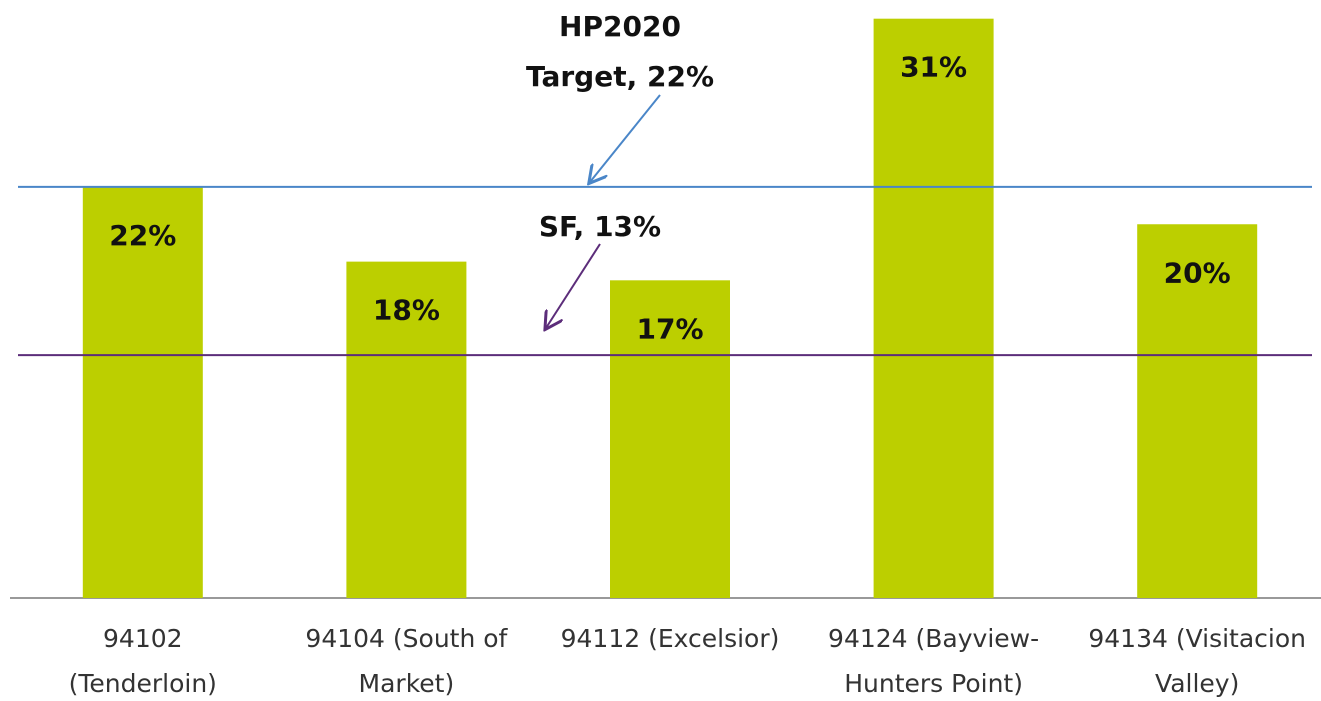  What do you see at coordinates (142, 235) in the screenshot?
I see `data-label: 22%` at bounding box center [142, 235].